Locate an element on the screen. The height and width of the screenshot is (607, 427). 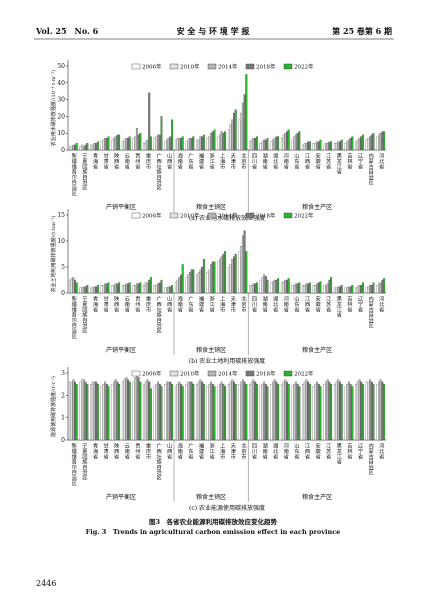
x-tick-label: 重庆市 is located at coordinates (148, 304).